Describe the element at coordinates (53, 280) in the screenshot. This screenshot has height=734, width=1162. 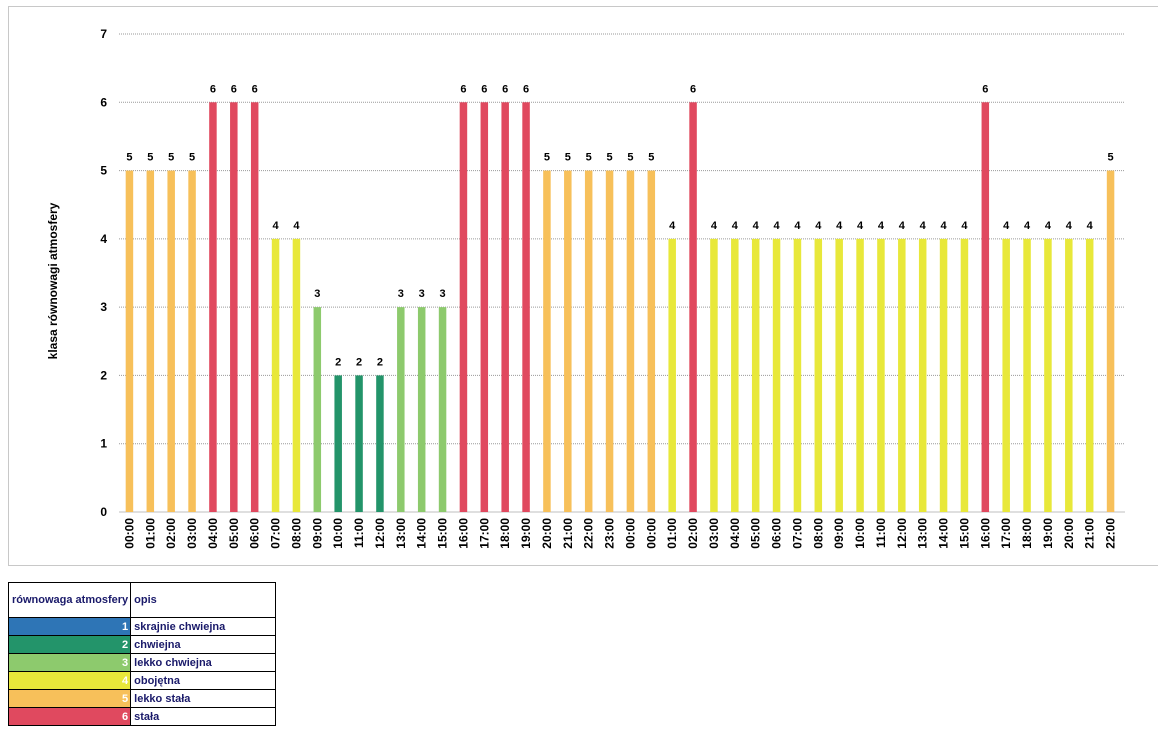
I see `y-axis-label: klasa równowagi atmosfery` at that location.